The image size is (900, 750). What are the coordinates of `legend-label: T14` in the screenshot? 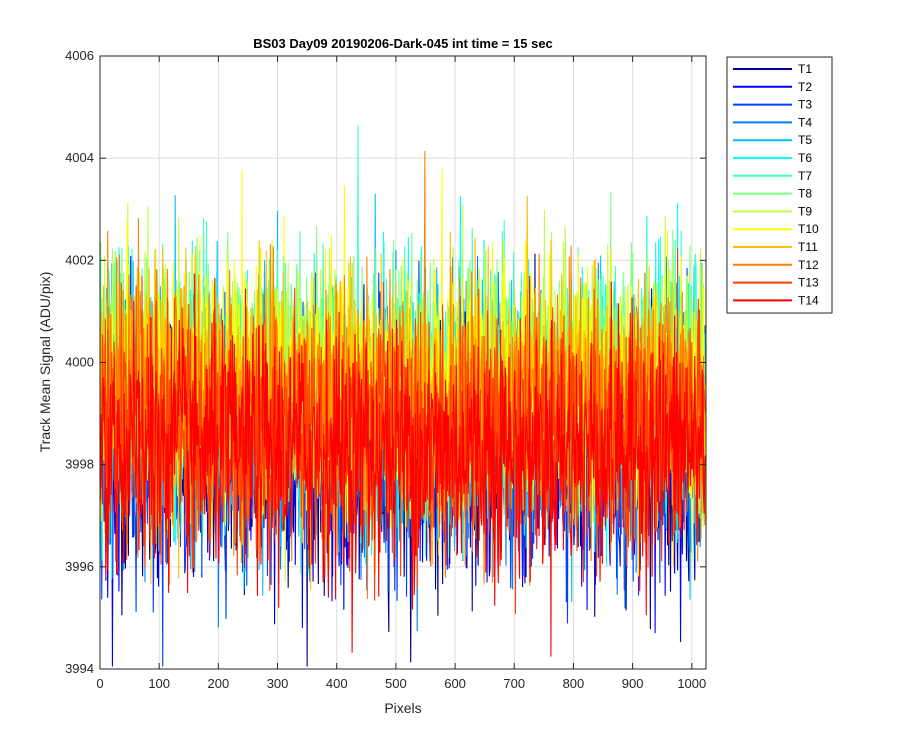 It's located at (808, 300).